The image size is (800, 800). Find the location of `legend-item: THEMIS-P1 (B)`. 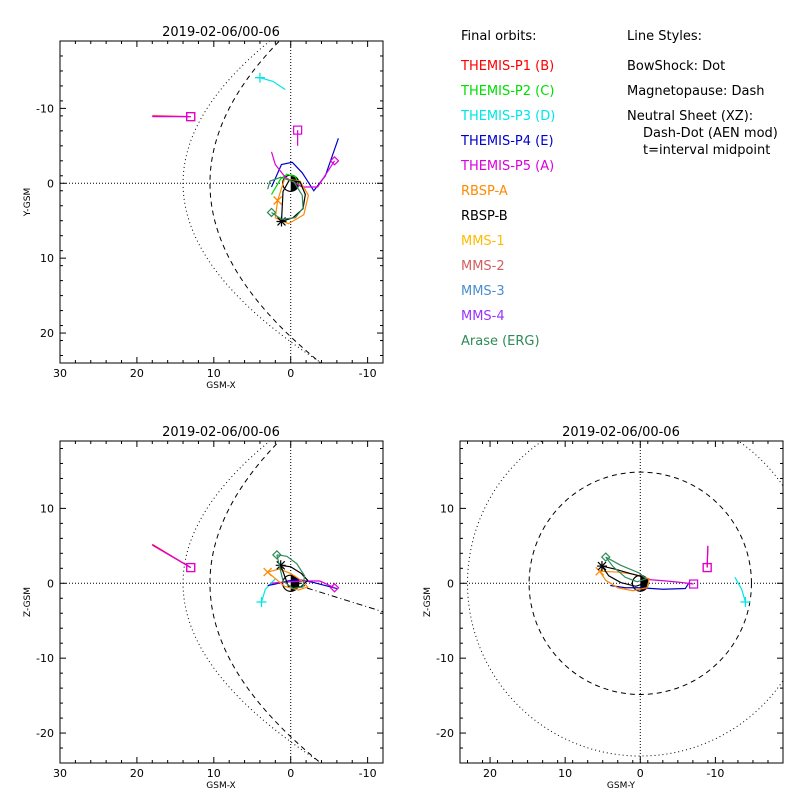

legend-item: THEMIS-P1 (B) is located at coordinates (507, 66).